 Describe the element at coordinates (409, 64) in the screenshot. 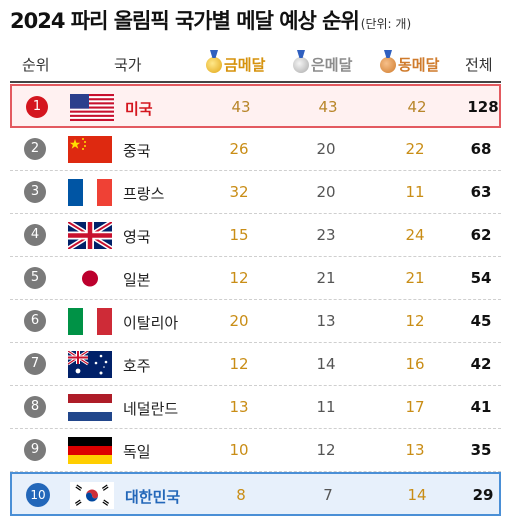

I see `header-bronze: 동메달` at that location.